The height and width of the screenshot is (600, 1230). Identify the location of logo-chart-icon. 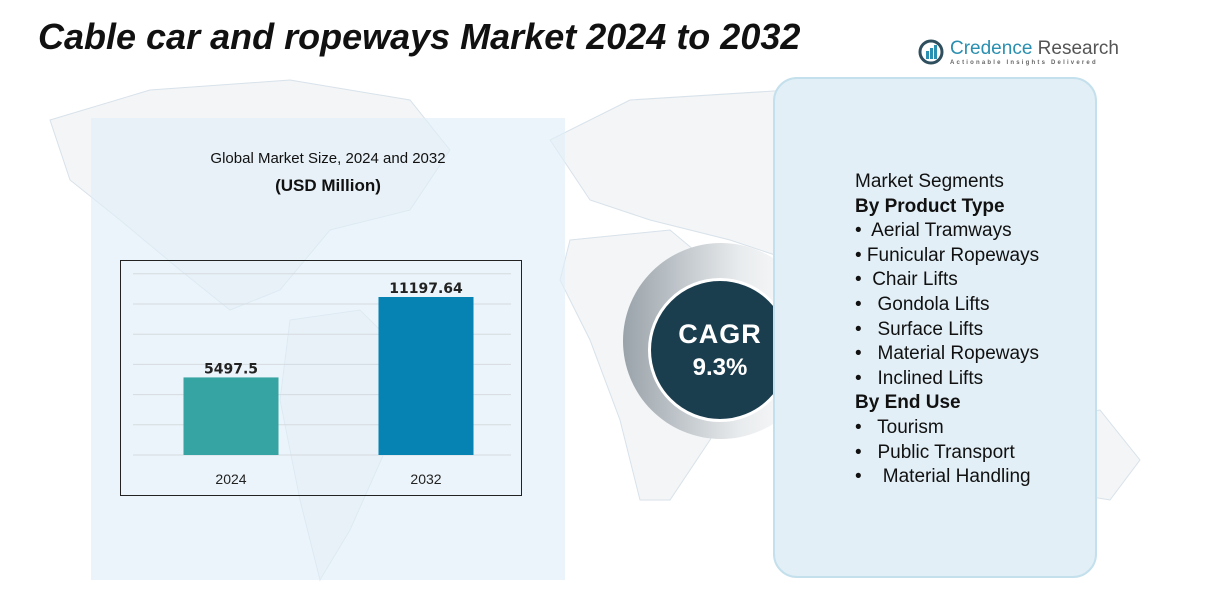
(931, 52).